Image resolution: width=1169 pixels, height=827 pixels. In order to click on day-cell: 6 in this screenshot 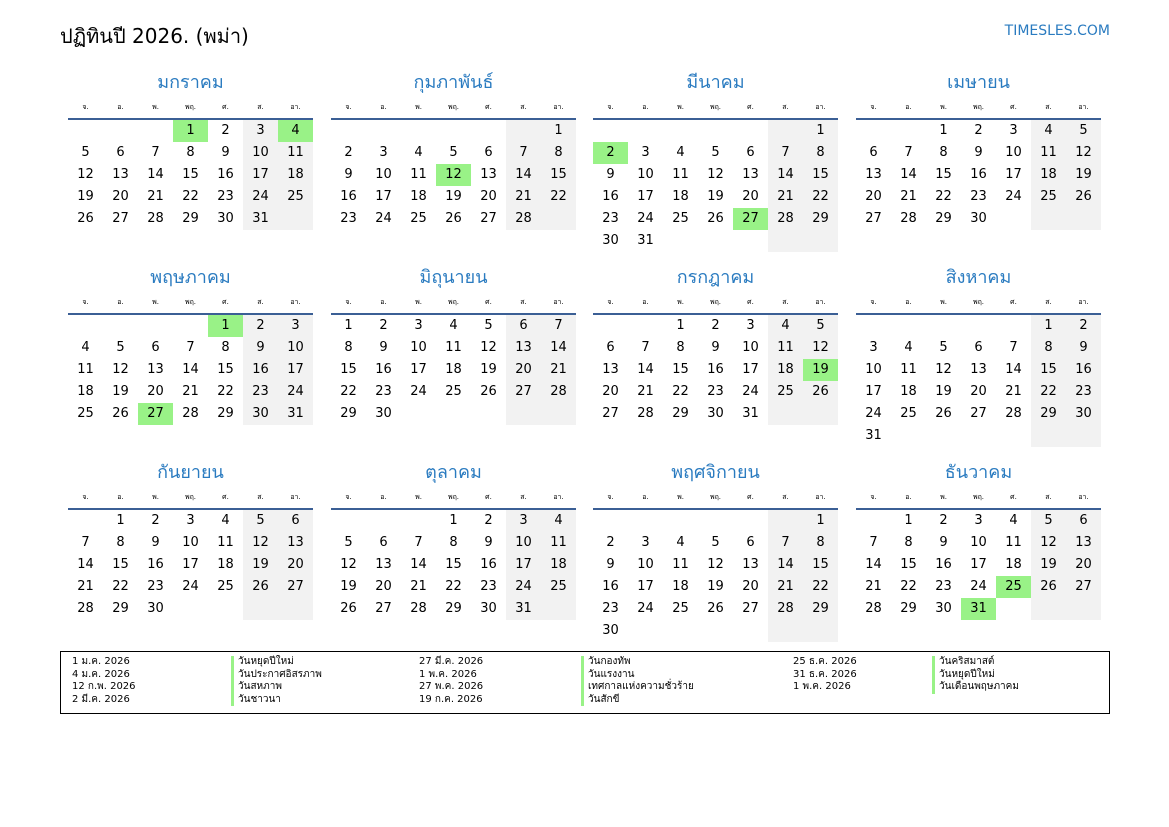, I will do `click(383, 542)`.